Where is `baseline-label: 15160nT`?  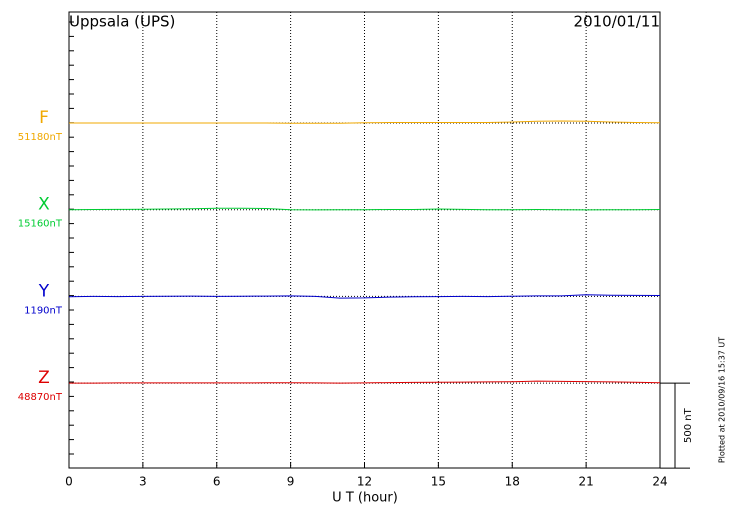 baseline-label: 15160nT is located at coordinates (40, 224).